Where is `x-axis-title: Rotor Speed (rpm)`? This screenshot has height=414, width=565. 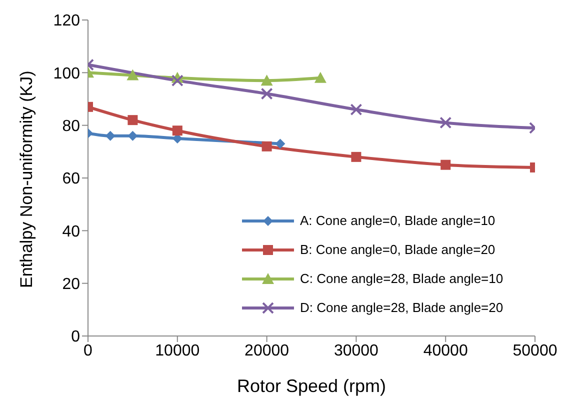 x-axis-title: Rotor Speed (rpm) is located at coordinates (311, 386).